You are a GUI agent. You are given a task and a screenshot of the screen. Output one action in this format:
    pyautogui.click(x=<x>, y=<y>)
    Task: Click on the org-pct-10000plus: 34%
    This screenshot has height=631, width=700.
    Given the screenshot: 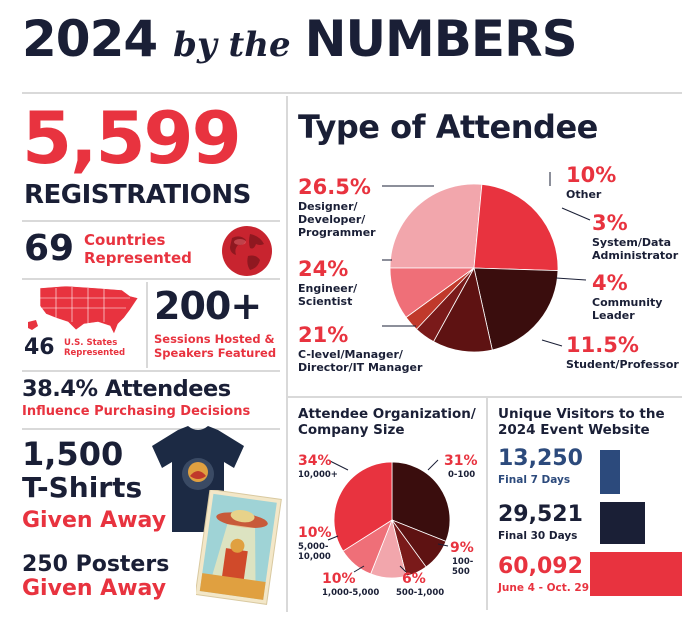 What is the action you would take?
    pyautogui.click(x=315, y=461)
    